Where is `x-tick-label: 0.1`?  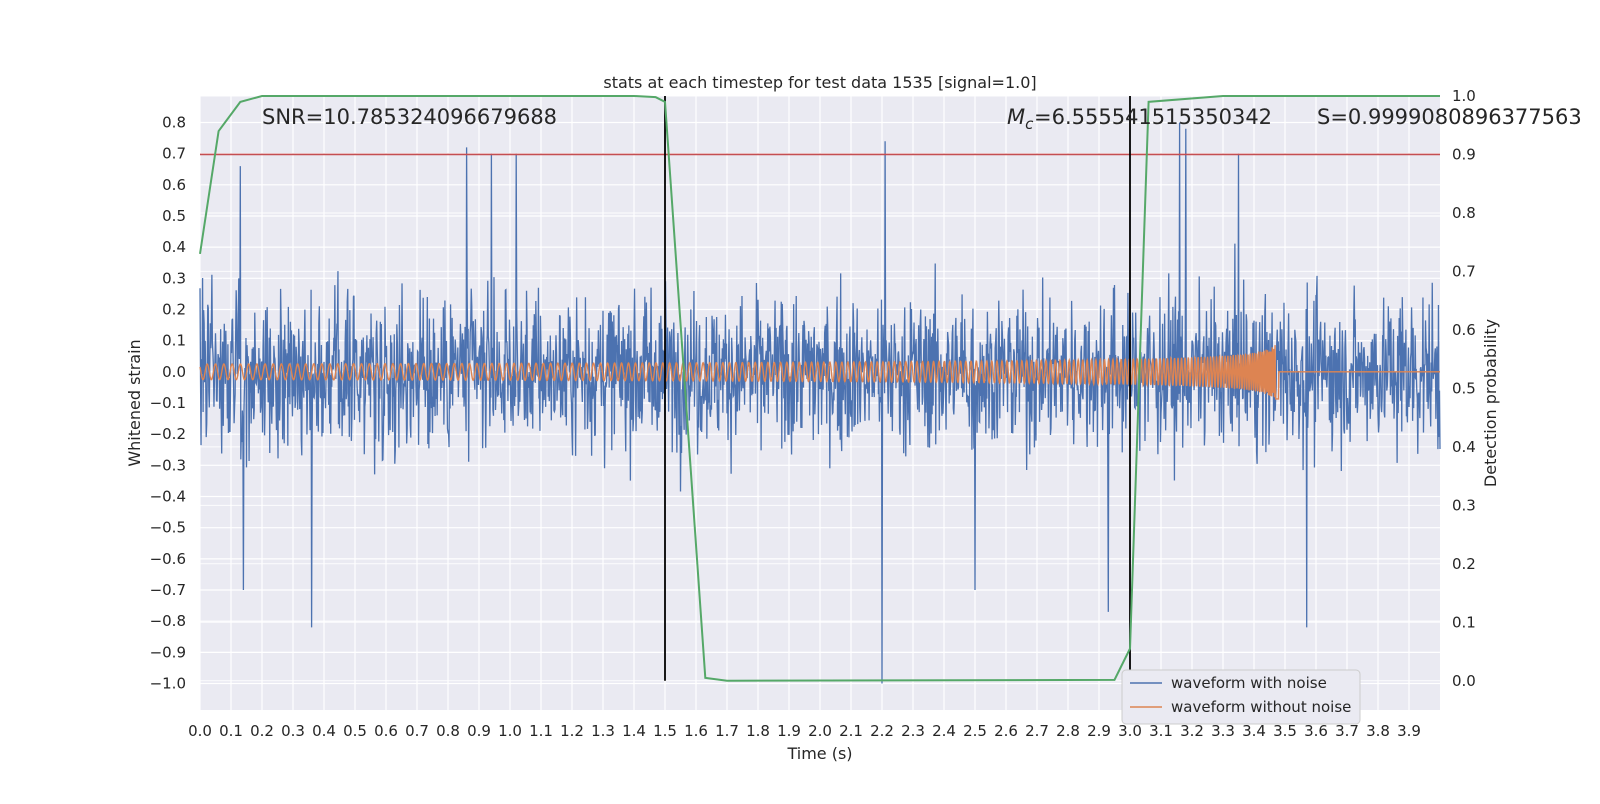
x-tick-label: 0.1 is located at coordinates (231, 731).